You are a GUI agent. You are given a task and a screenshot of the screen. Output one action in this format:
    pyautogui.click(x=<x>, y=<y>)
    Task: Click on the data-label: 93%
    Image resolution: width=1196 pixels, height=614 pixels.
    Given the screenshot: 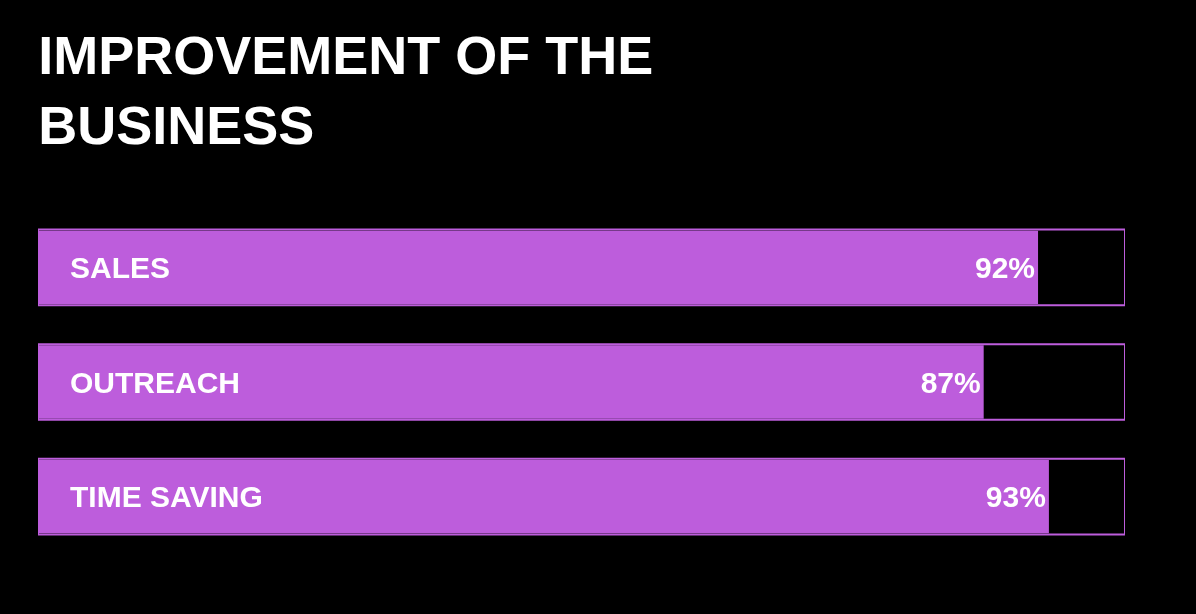 What is the action you would take?
    pyautogui.click(x=1015, y=497)
    